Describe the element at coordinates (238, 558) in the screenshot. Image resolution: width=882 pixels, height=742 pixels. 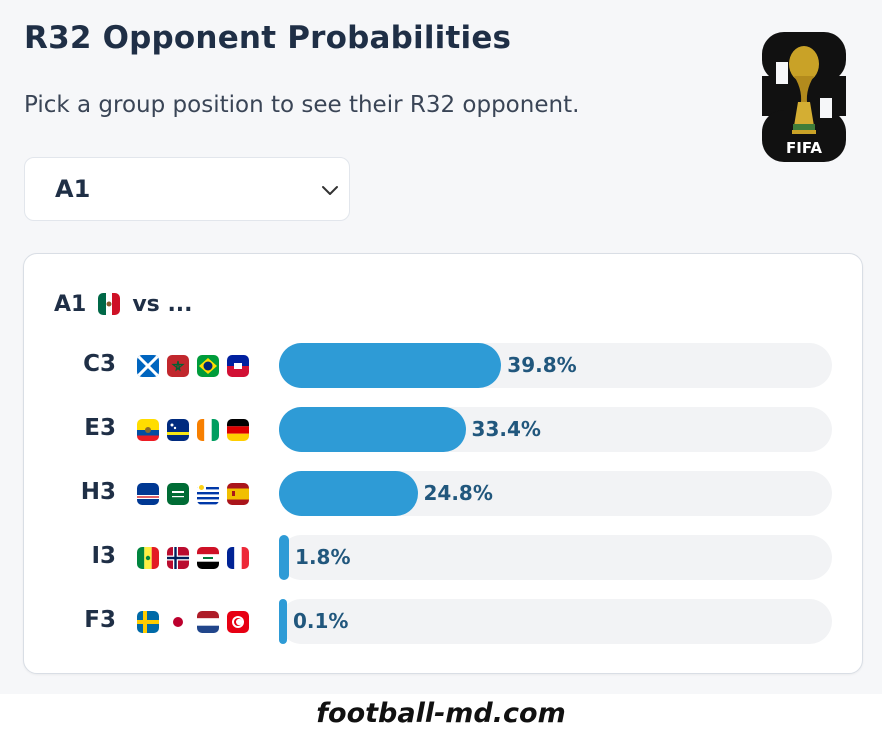
I see `france-flag-icon` at that location.